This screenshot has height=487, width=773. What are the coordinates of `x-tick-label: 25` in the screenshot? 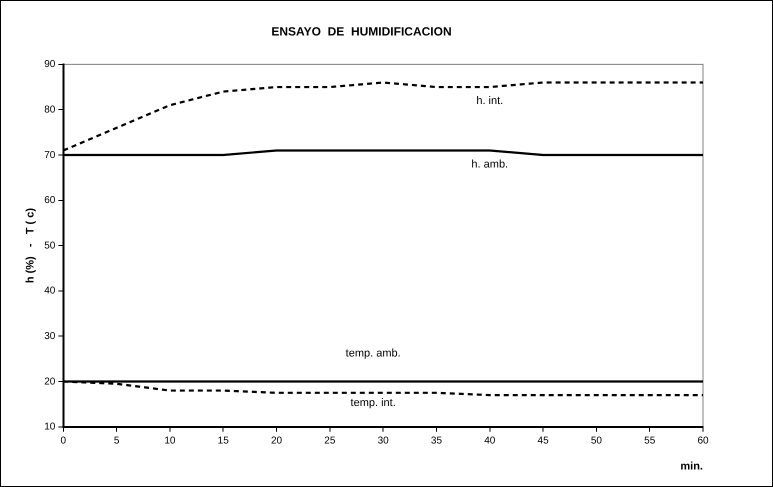 It's located at (330, 441).